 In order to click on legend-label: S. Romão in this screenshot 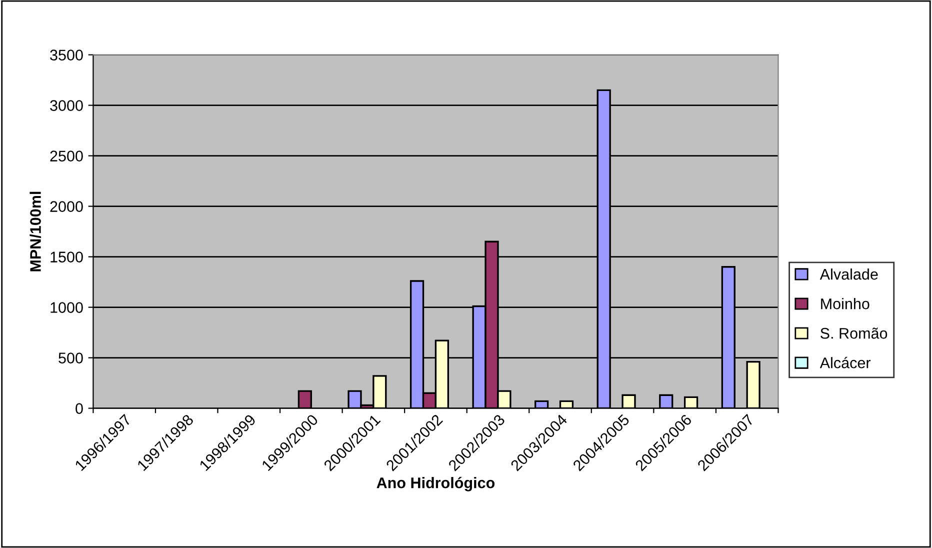, I will do `click(854, 333)`.